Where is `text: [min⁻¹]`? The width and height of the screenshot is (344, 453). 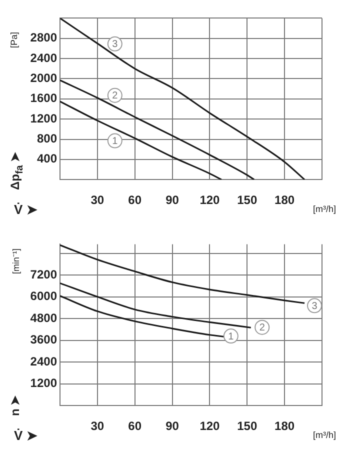
text: [min⁻¹] is located at coordinates (16, 261).